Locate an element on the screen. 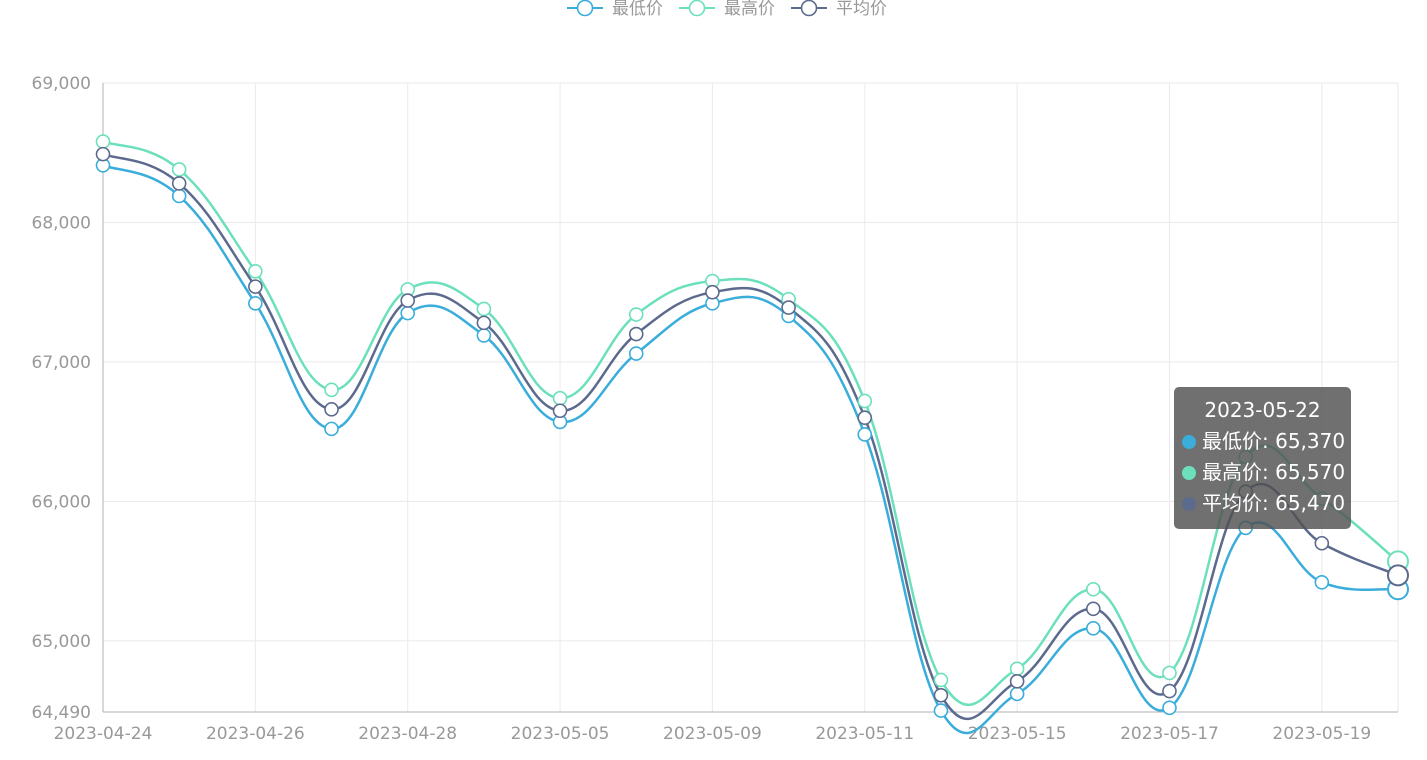 Image resolution: width=1427 pixels, height=760 pixels. tooltip-row-min: 最低价: 65,370 is located at coordinates (1264, 441).